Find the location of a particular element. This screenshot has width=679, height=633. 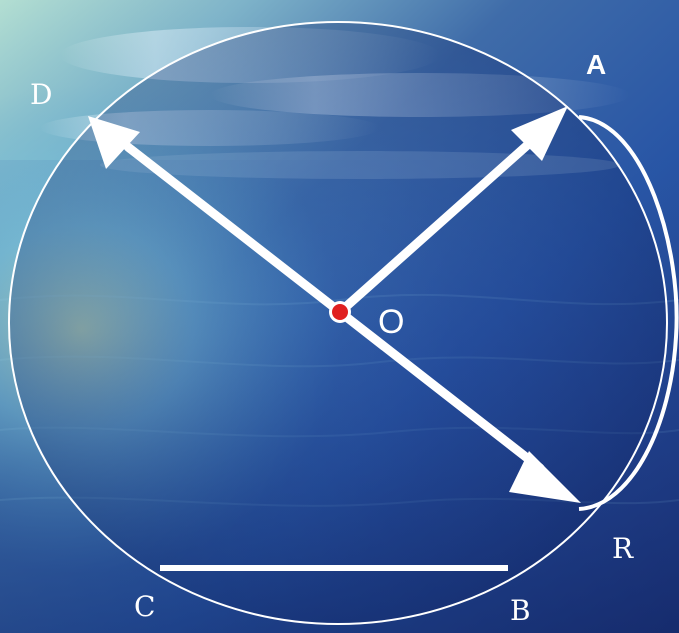

label-d: D is located at coordinates (41, 94).